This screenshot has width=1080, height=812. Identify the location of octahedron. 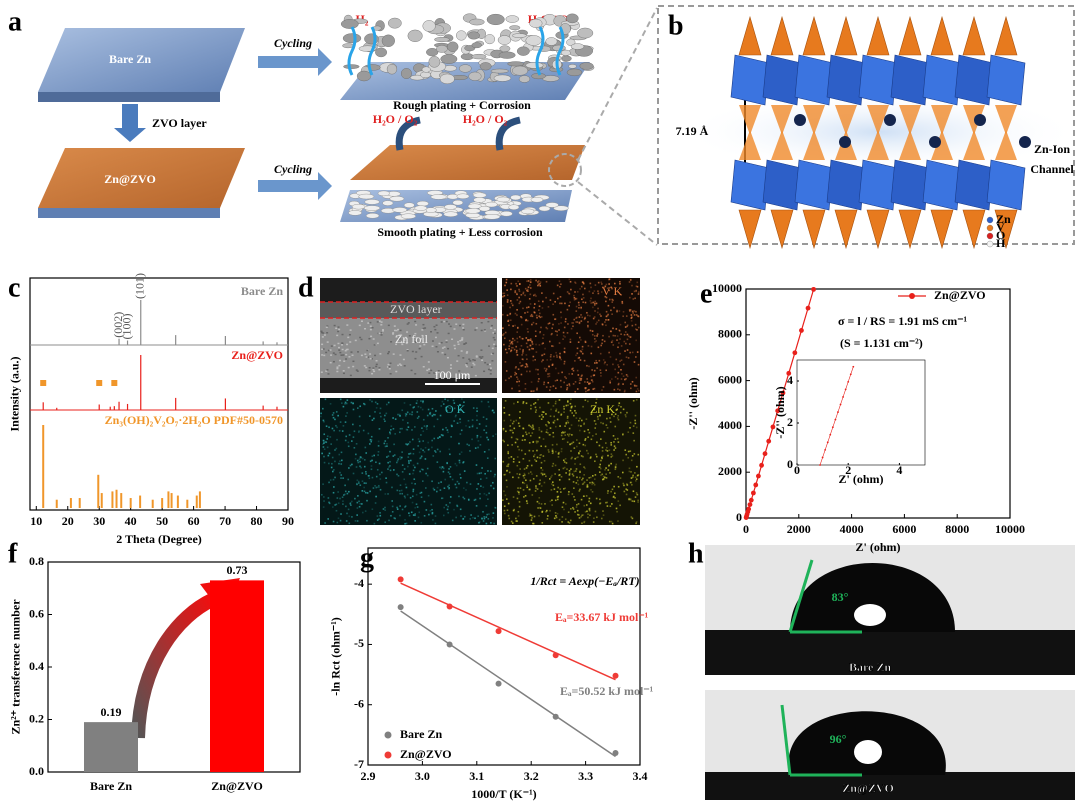
(942, 185).